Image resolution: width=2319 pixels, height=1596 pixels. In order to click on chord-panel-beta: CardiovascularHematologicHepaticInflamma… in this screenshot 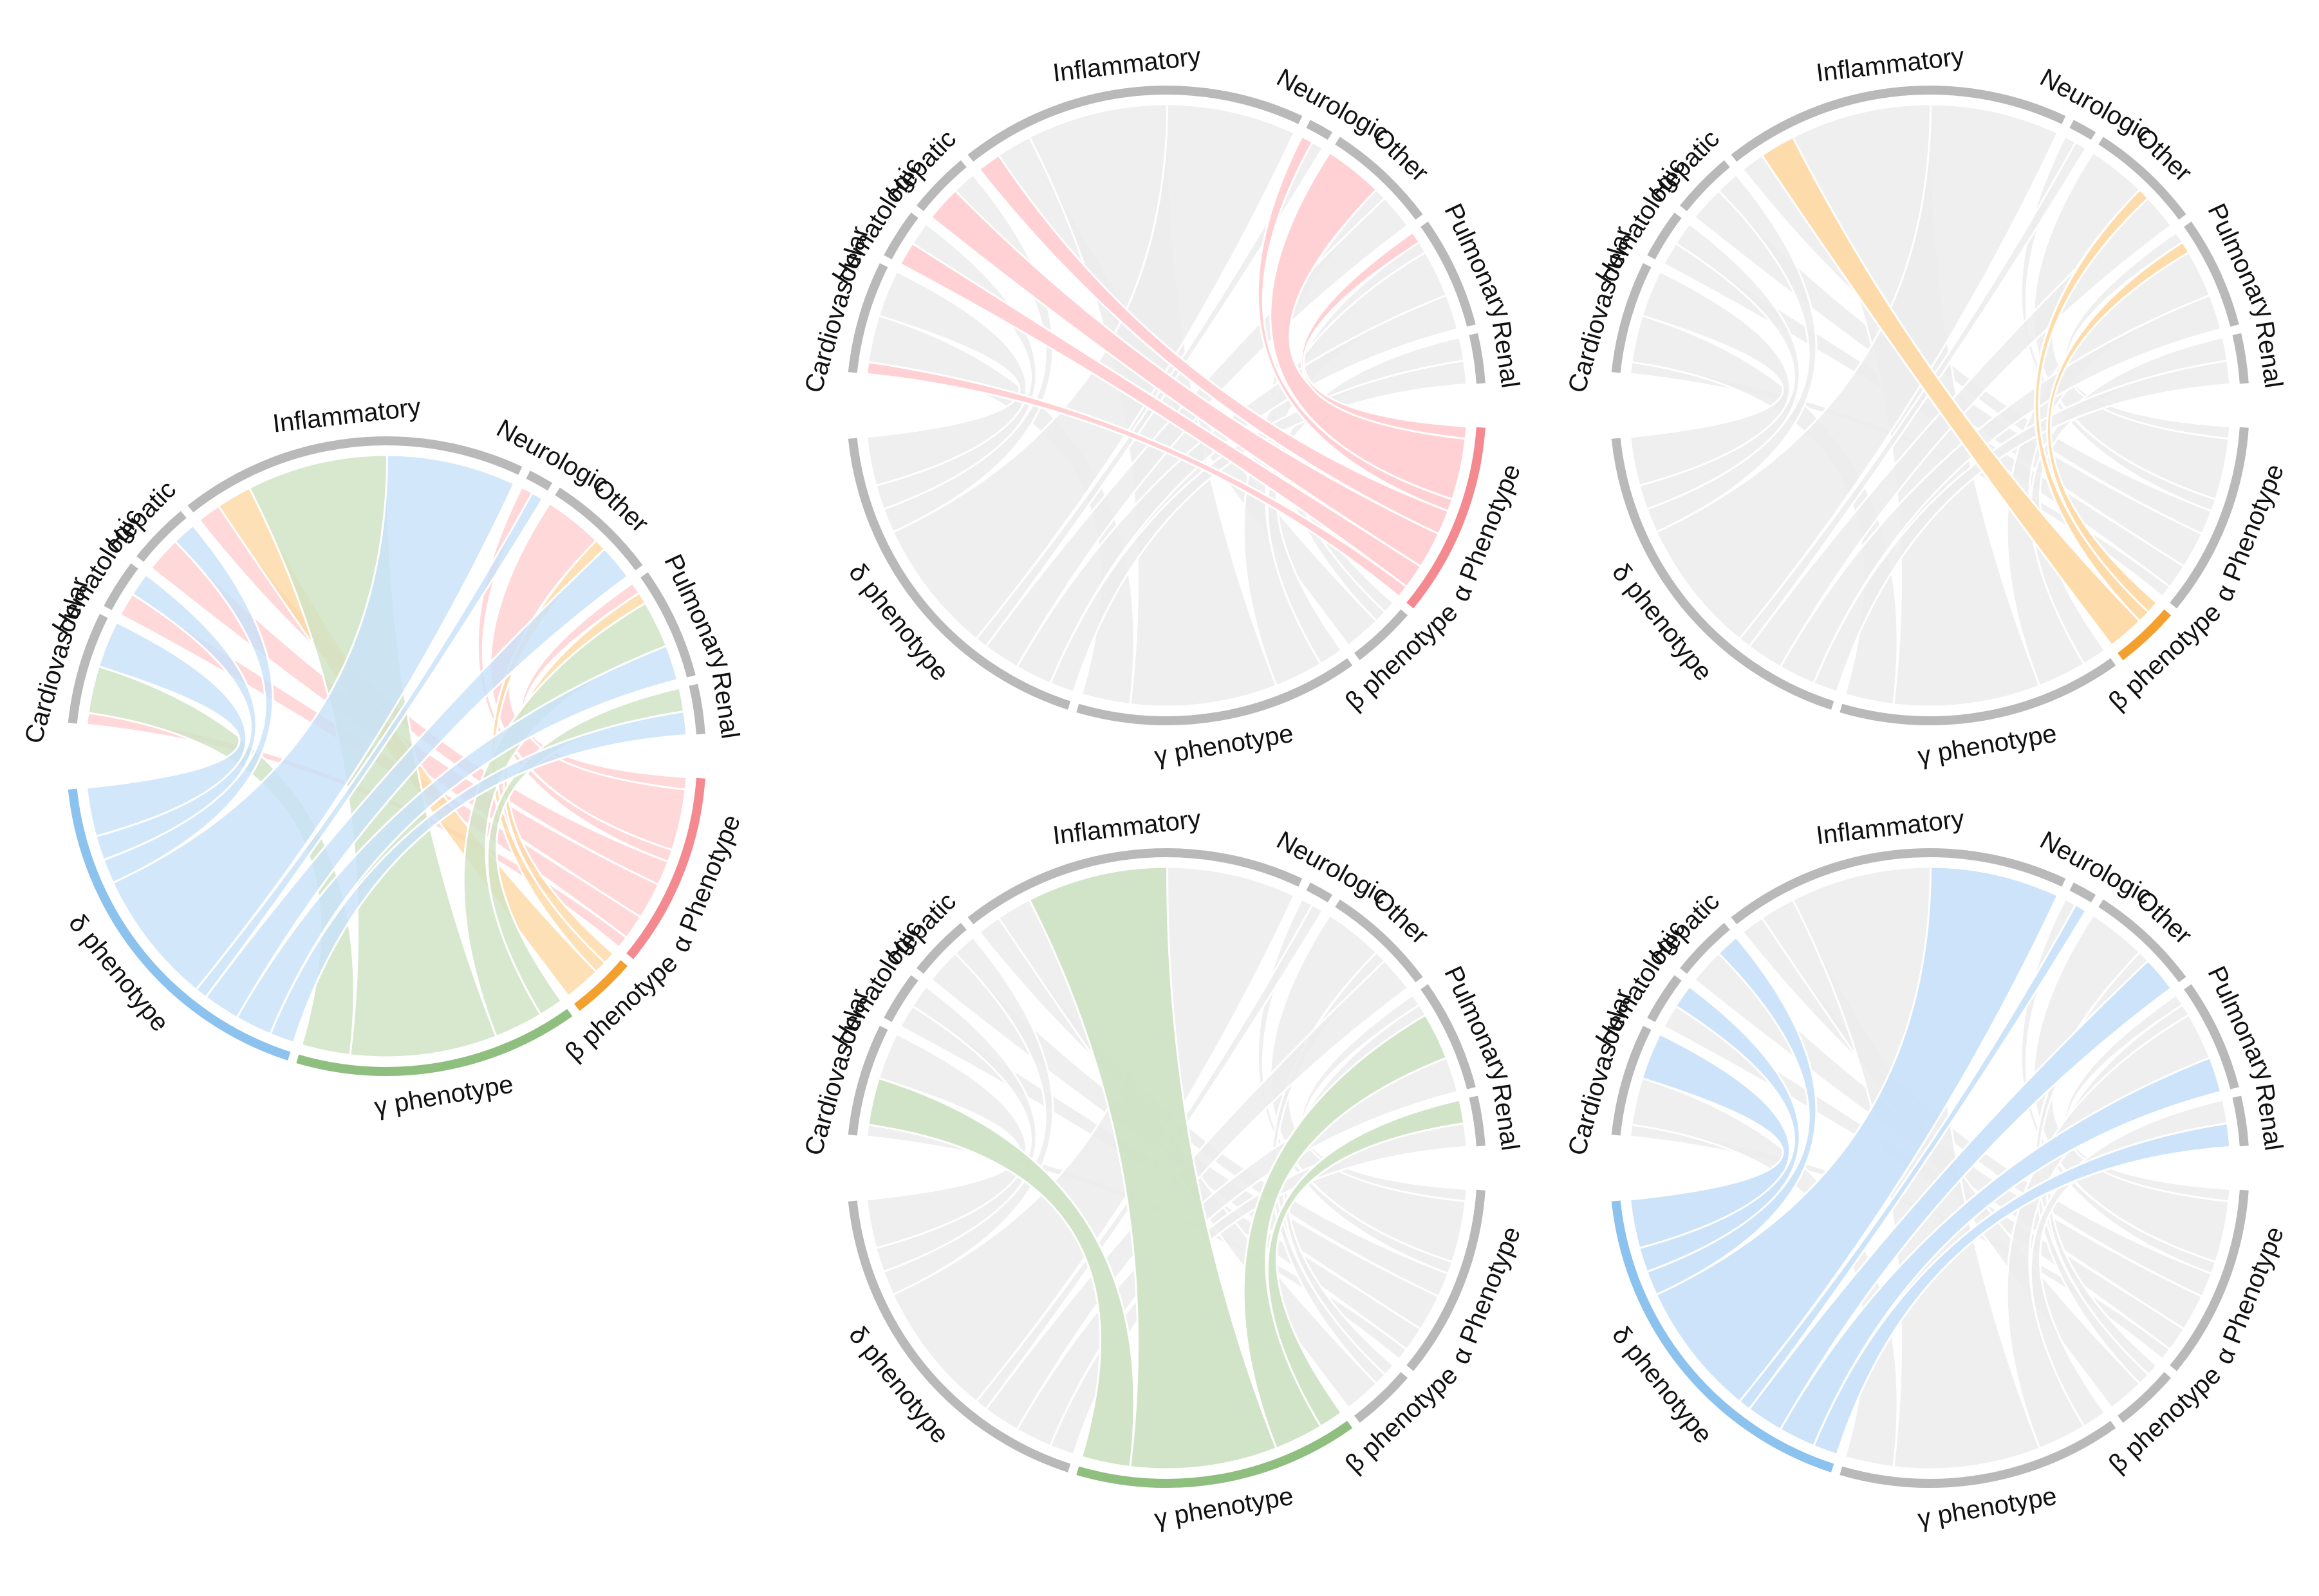, I will do `click(1926, 406)`.